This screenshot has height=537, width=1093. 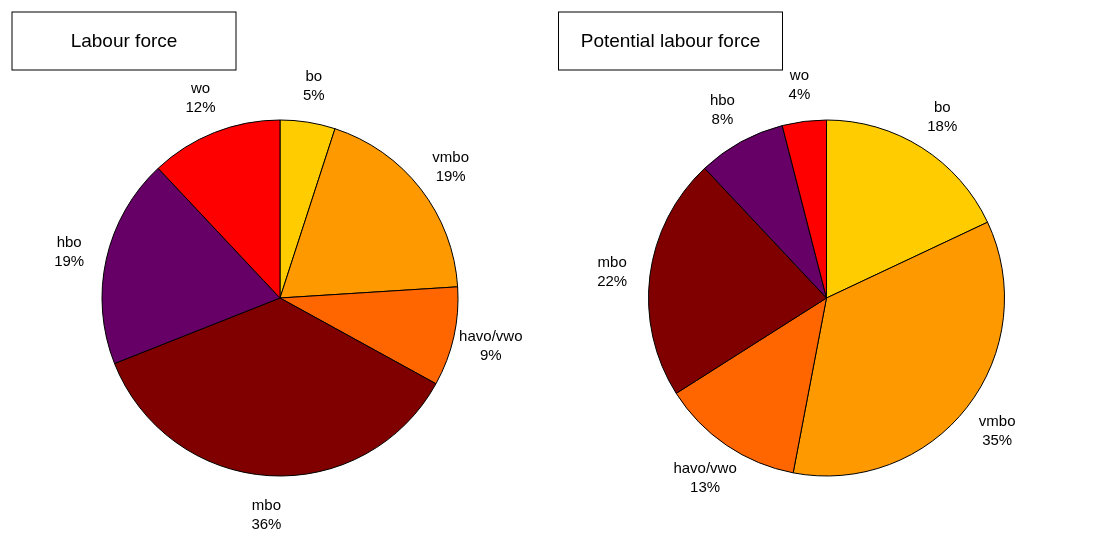 I want to click on chart-title: Labour force, so click(x=124, y=40).